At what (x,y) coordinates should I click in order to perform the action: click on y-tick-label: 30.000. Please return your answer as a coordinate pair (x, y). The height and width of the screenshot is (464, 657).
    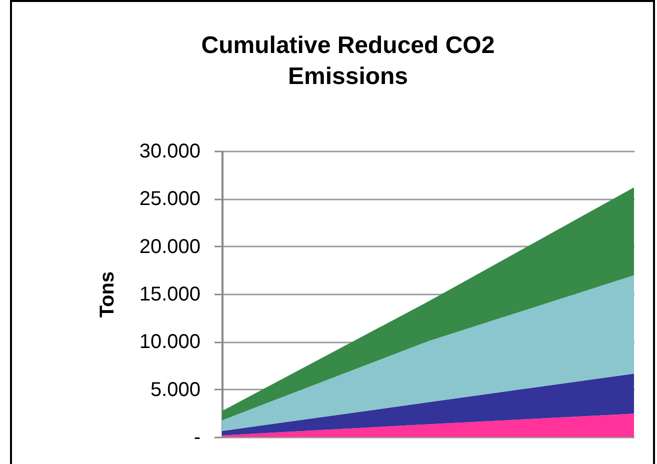
    Looking at the image, I should click on (169, 151).